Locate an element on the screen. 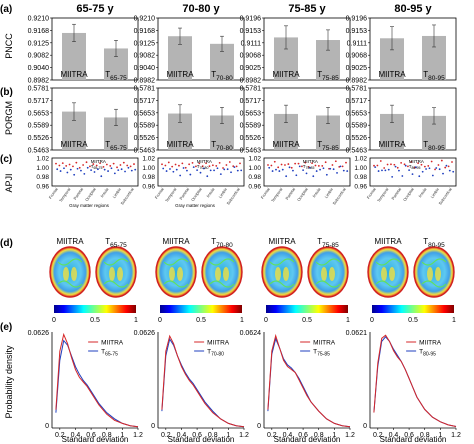 The image size is (474, 444). y-tick-label: 1.02 is located at coordinates (42, 159).